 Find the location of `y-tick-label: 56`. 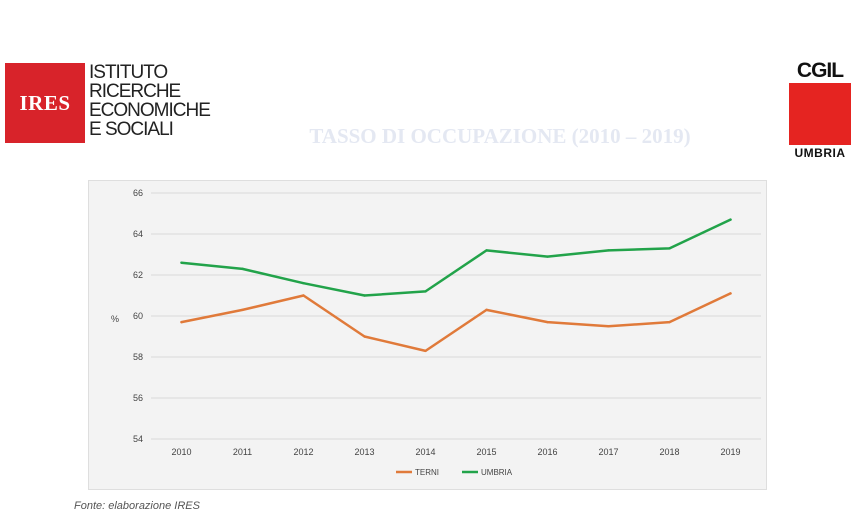

y-tick-label: 56 is located at coordinates (138, 398).